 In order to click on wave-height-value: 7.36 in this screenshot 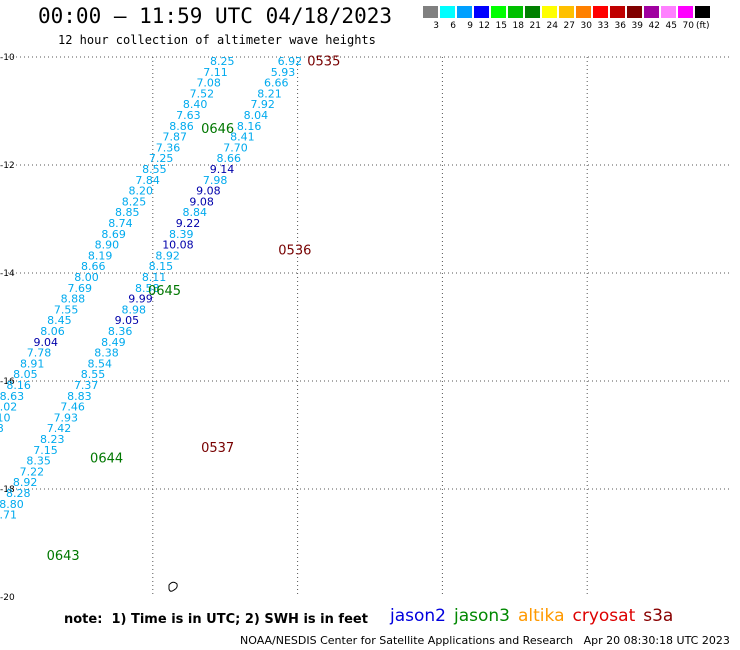, I will do `click(168, 147)`.